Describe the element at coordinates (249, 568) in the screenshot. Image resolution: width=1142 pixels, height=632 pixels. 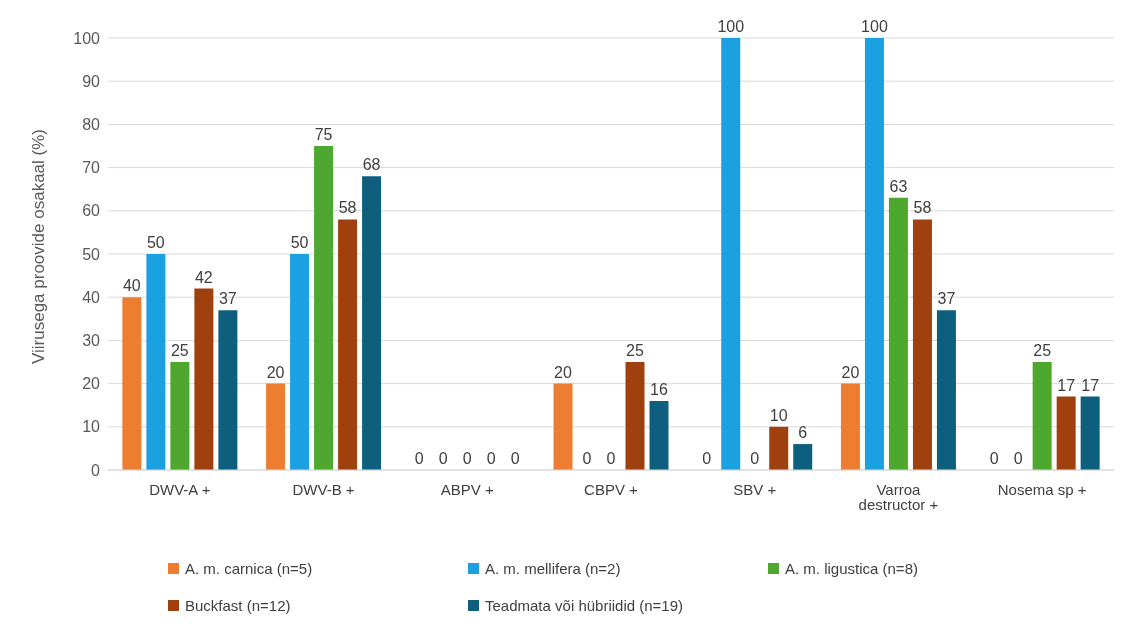
I see `legend-label: A. m. carnica (n=5)` at that location.